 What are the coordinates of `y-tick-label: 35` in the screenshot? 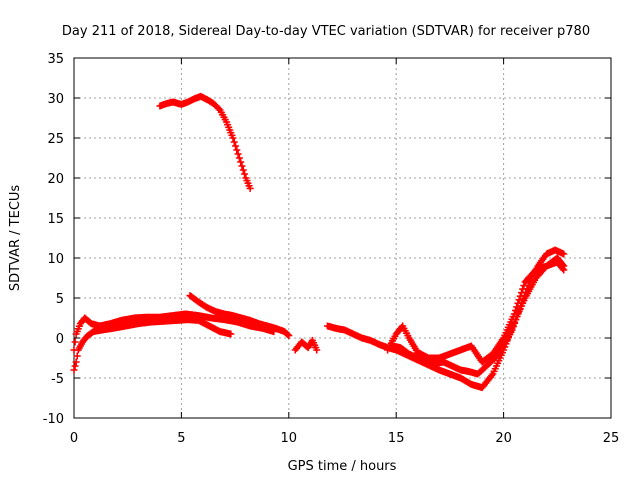 It's located at (55, 59).